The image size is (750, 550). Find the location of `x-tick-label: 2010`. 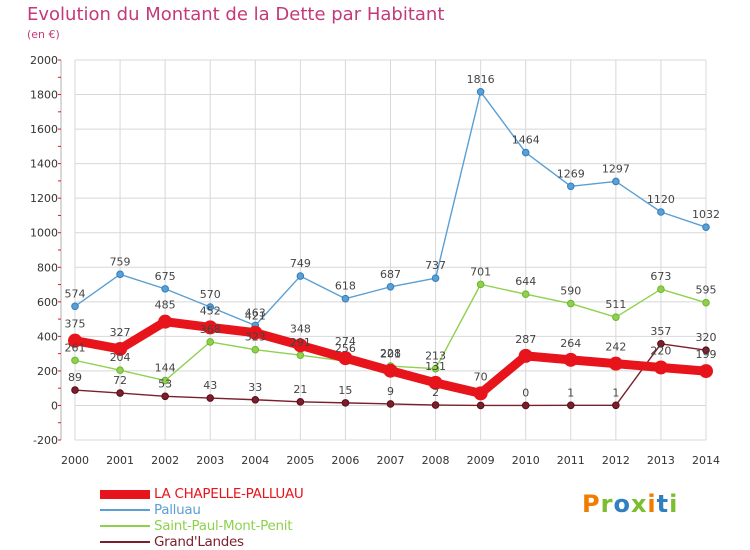

x-tick-label: 2010 is located at coordinates (526, 460).